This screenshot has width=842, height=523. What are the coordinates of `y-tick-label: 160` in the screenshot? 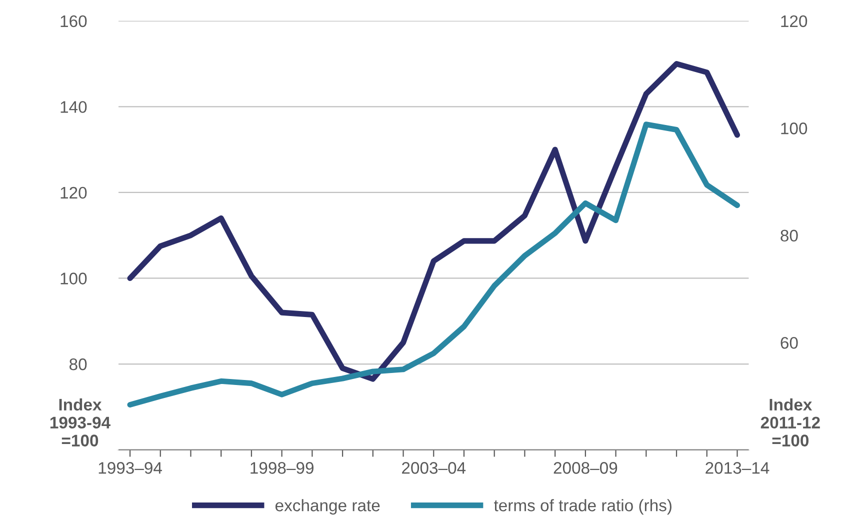 It's located at (73, 21).